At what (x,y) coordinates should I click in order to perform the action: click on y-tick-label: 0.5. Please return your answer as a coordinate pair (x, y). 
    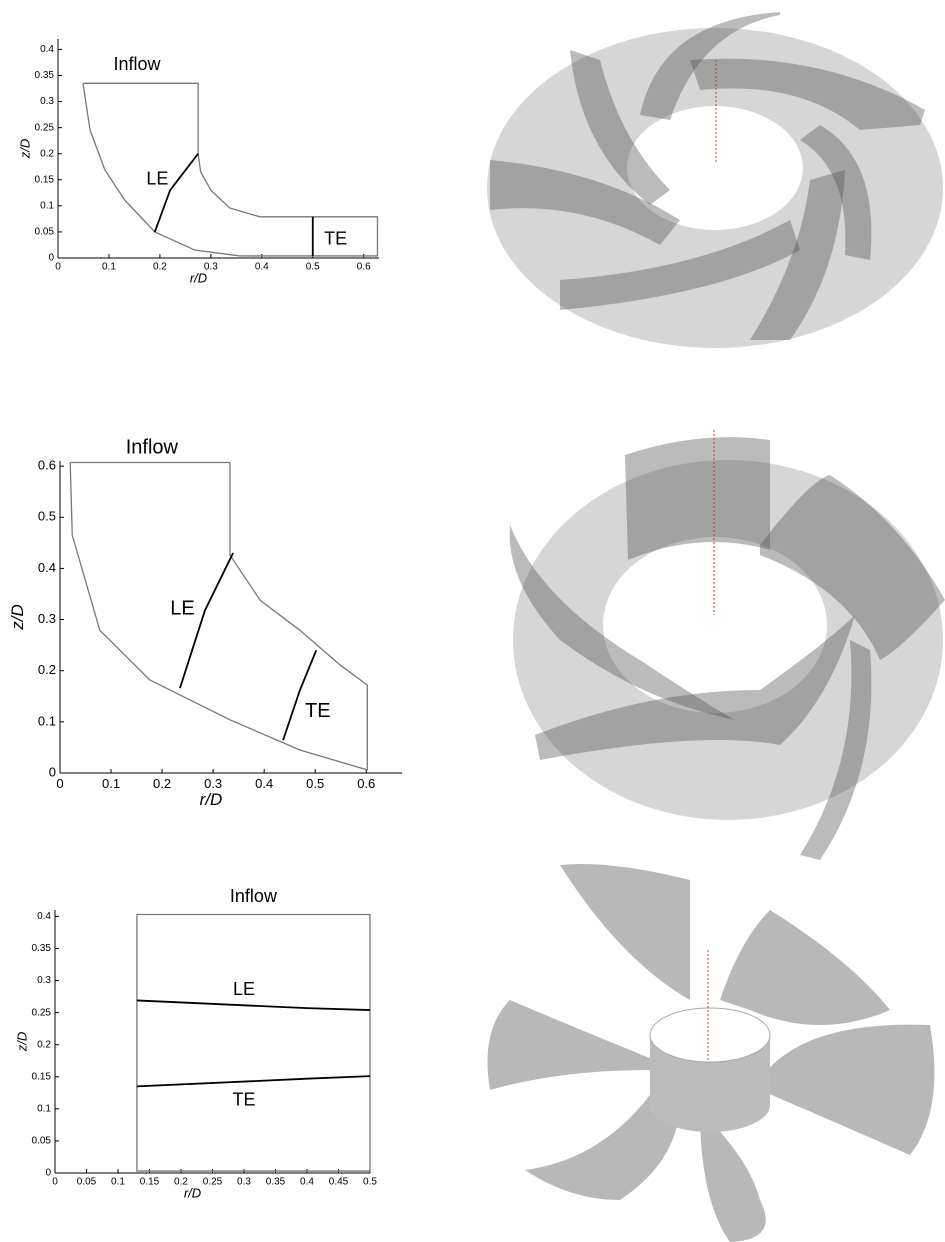
    Looking at the image, I should click on (47, 516).